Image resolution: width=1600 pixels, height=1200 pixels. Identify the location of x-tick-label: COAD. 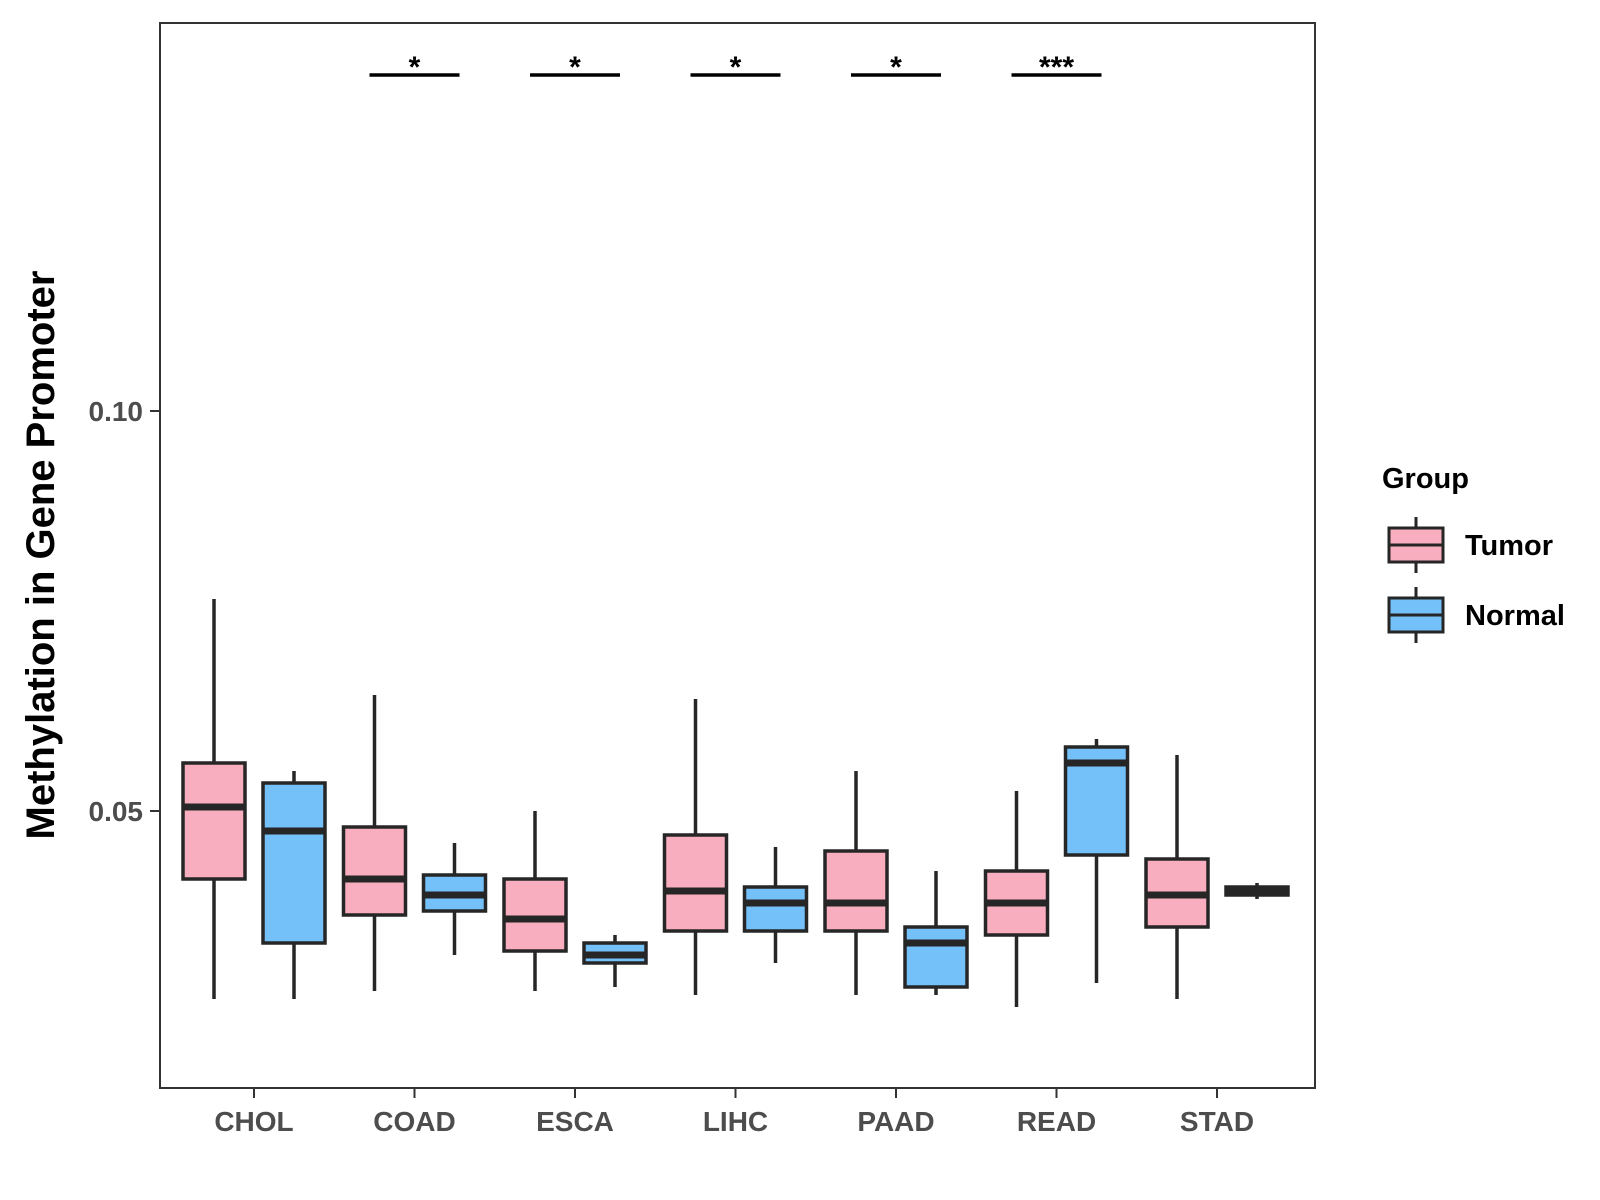
(414, 1121).